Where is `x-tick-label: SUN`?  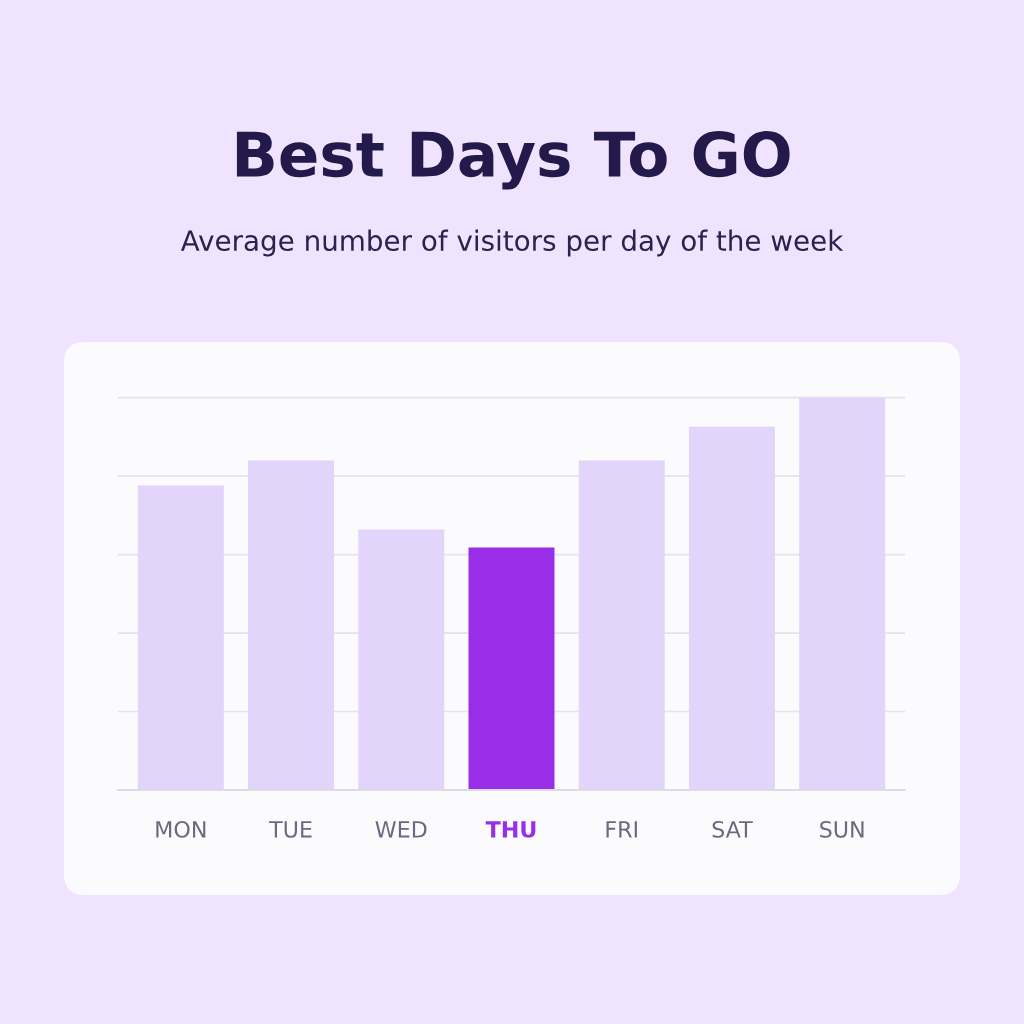
x-tick-label: SUN is located at coordinates (842, 829).